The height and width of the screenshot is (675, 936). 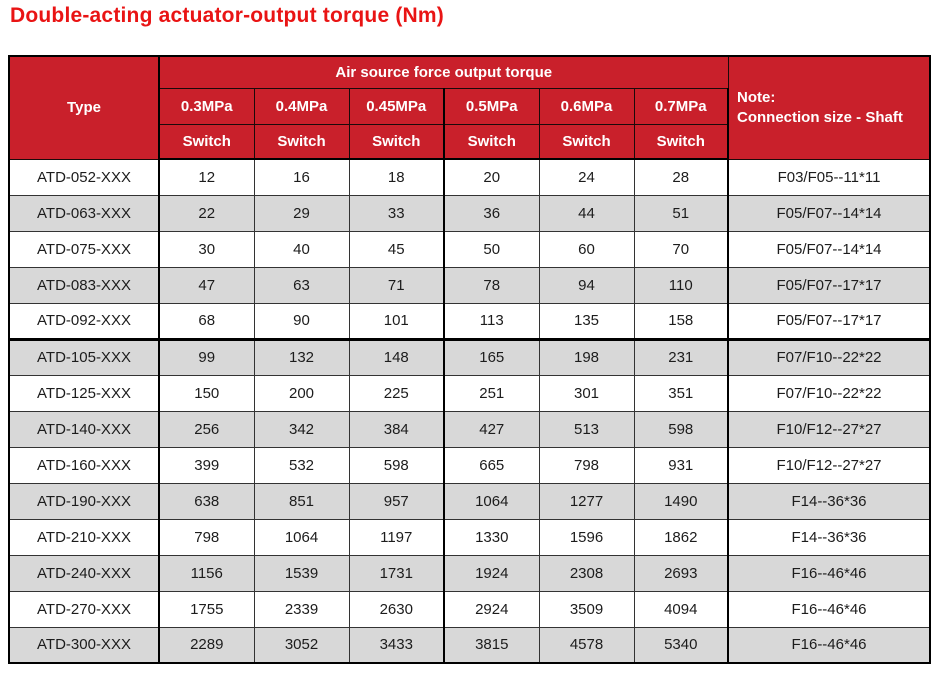 I want to click on note-header-line2: Connection size - Shaft, so click(x=820, y=117).